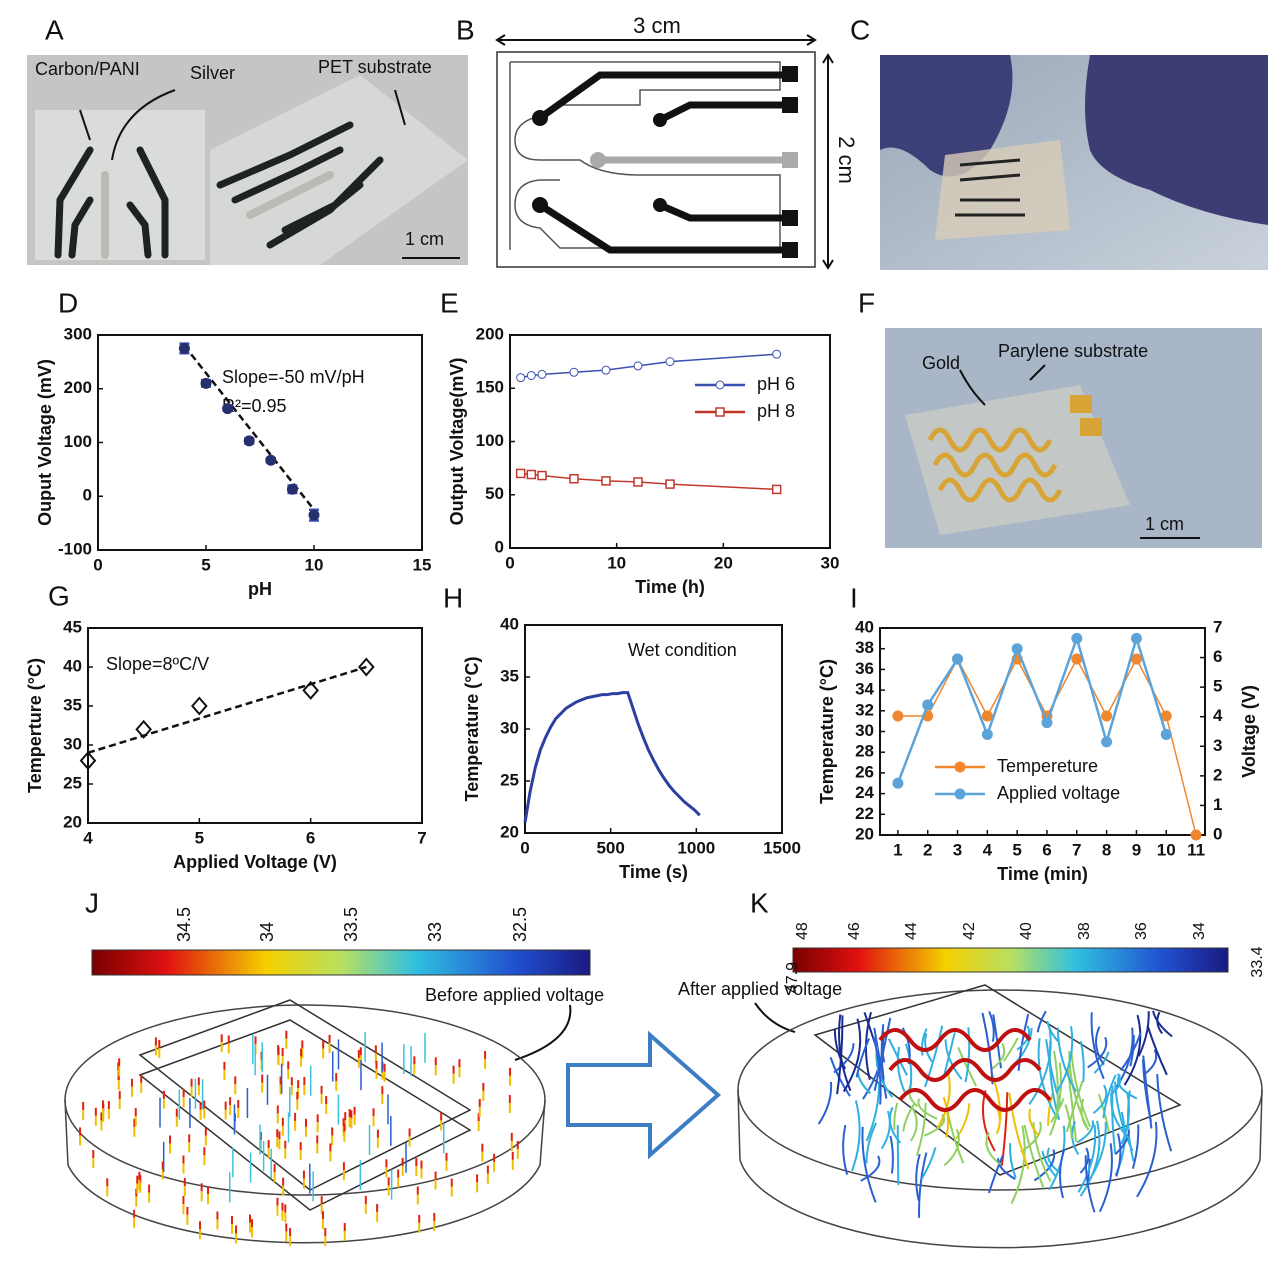 The height and width of the screenshot is (1268, 1270). What do you see at coordinates (864, 813) in the screenshot?
I see `y-tick-label: 22` at bounding box center [864, 813].